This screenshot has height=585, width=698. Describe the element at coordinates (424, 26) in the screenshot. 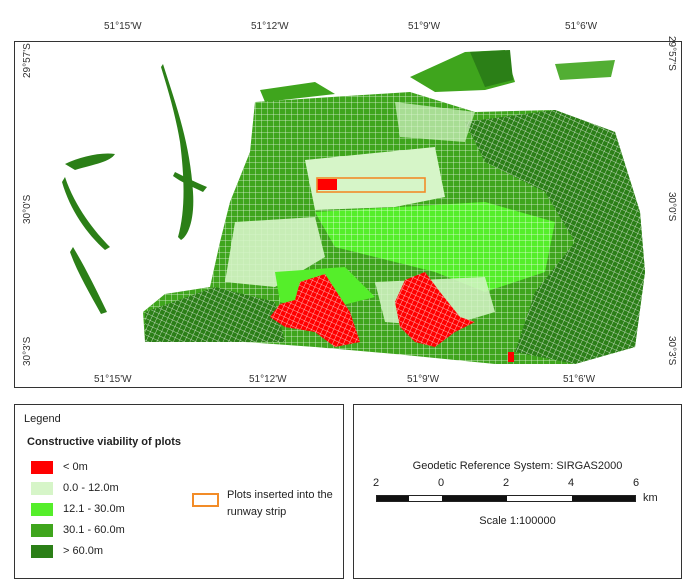

I see `lon-label-top-3: 51°9'W` at that location.